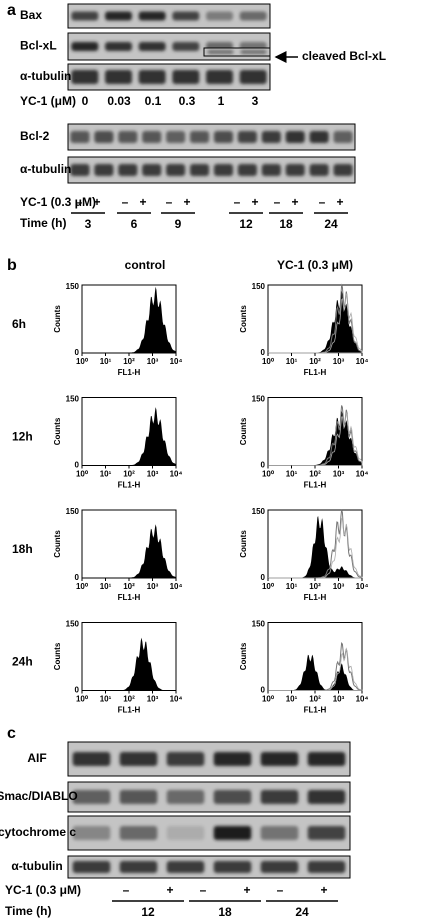 Image resolution: width=427 pixels, height=921 pixels. I want to click on column-label: YC-1 (0.3 μM), so click(315, 265).